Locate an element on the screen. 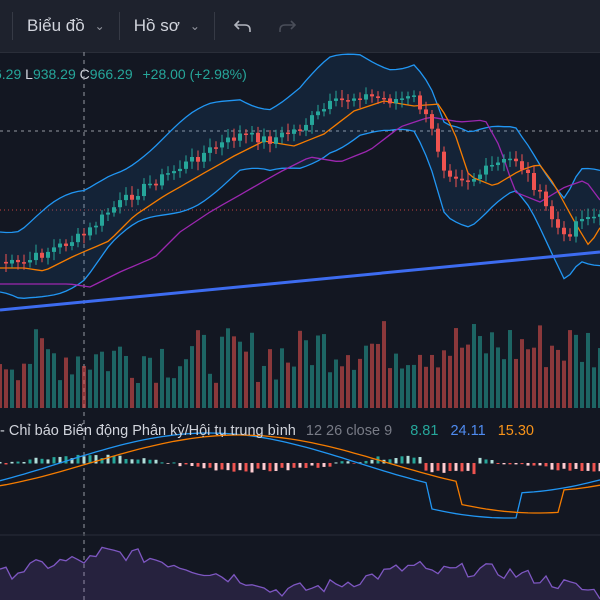 This screenshot has height=600, width=600. chart-menu-button: Biểu đồ ⌄ is located at coordinates (66, 26).